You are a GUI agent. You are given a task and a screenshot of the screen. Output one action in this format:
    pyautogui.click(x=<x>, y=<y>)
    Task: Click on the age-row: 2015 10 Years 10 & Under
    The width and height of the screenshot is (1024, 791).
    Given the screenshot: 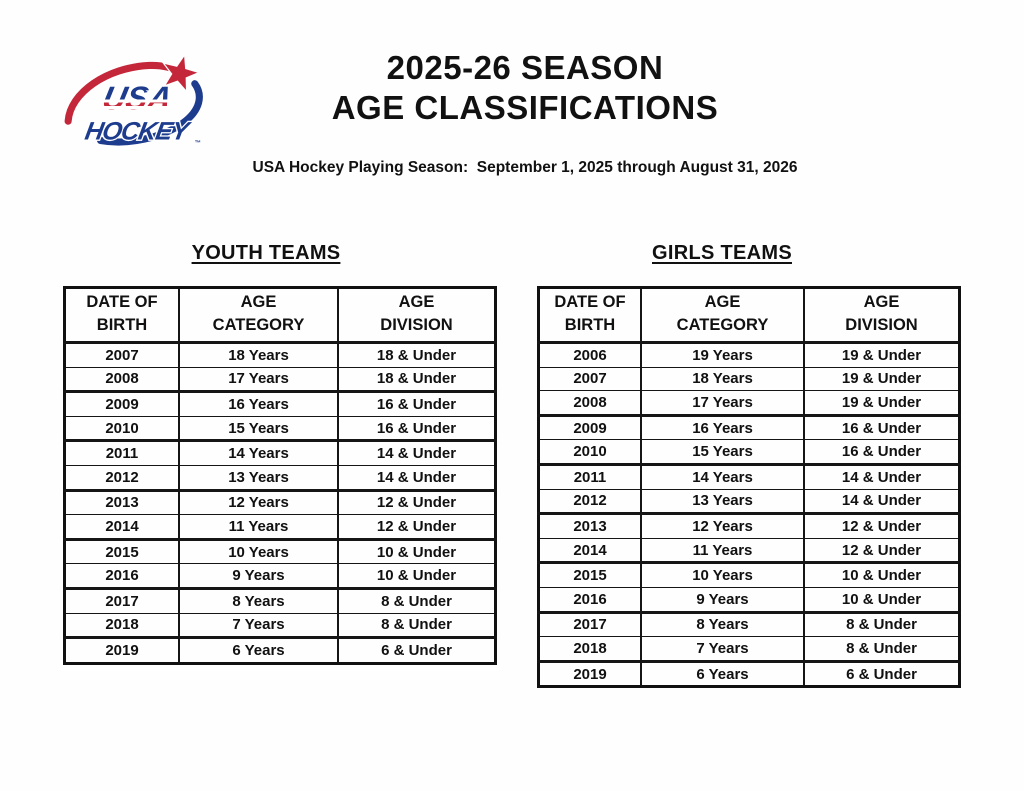 What is the action you would take?
    pyautogui.click(x=280, y=551)
    